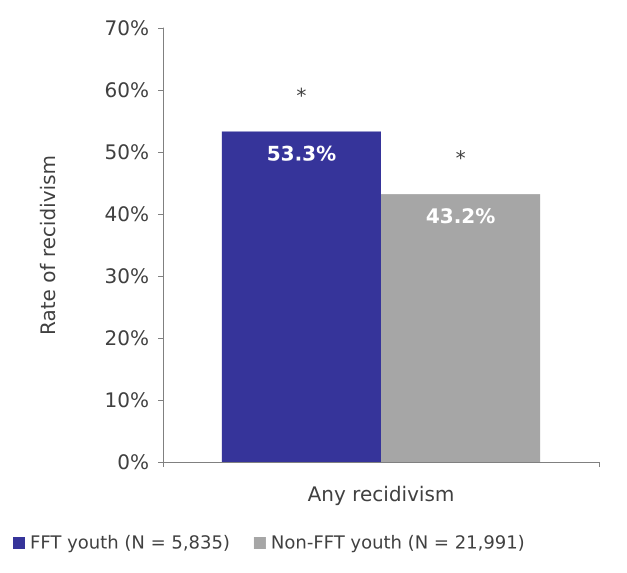 The width and height of the screenshot is (627, 573). I want to click on y-axis-title: Rate of recidivism, so click(48, 245).